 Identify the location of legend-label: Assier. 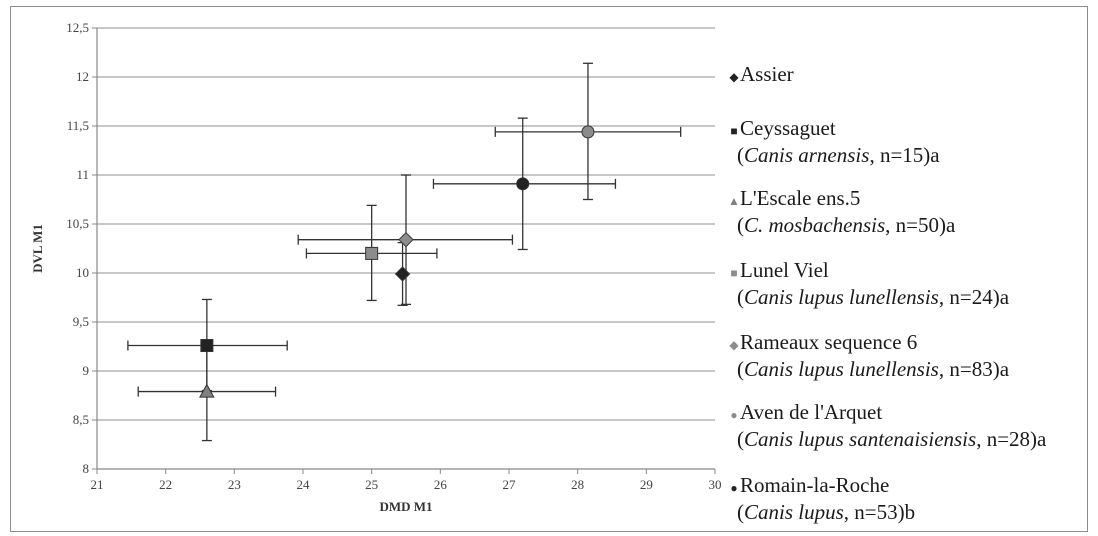
(767, 74).